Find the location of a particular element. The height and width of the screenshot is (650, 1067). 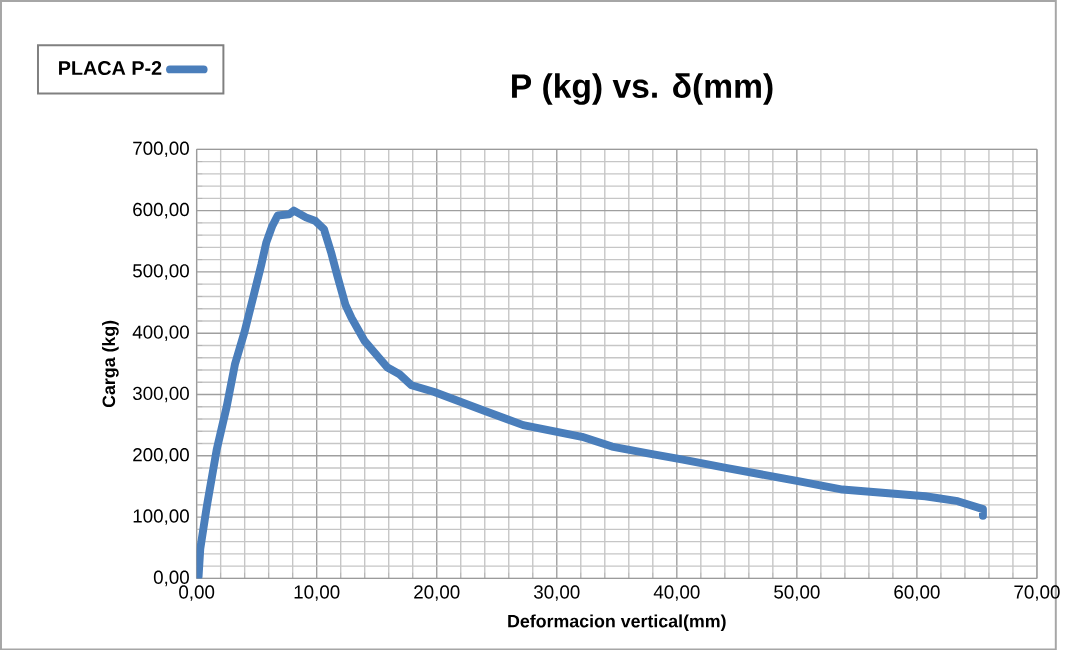

x-tick-label: 20,00 is located at coordinates (437, 593).